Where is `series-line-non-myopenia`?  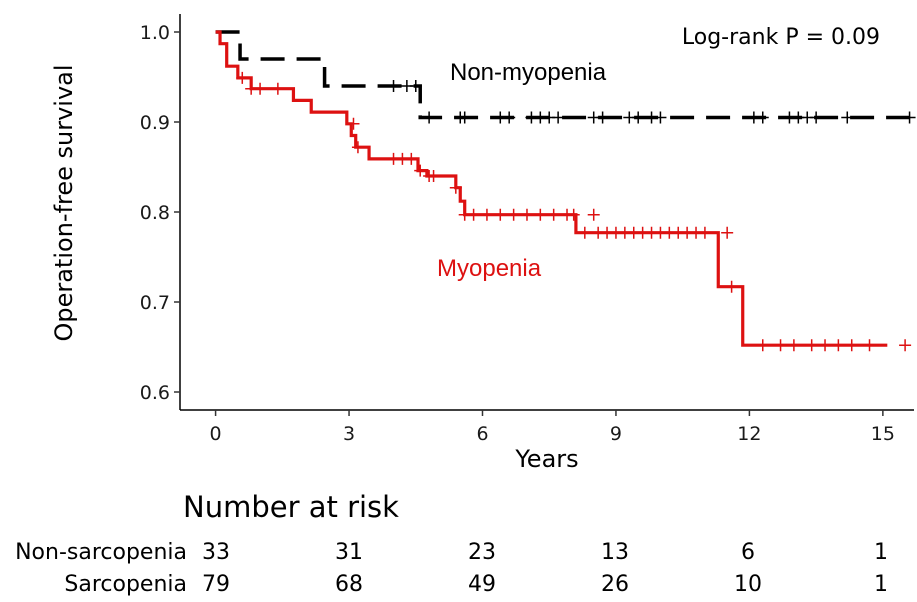 series-line-non-myopenia is located at coordinates (564, 75).